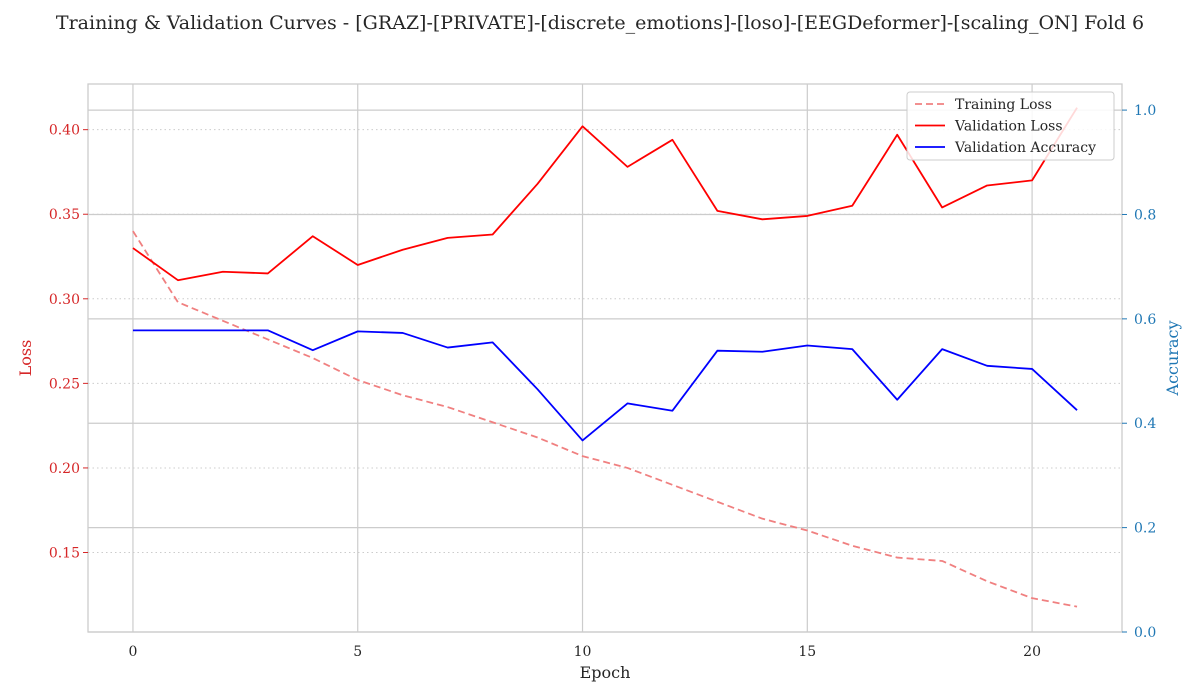 The height and width of the screenshot is (700, 1200). What do you see at coordinates (1145, 111) in the screenshot?
I see `y-right-tick-label: 1.0` at bounding box center [1145, 111].